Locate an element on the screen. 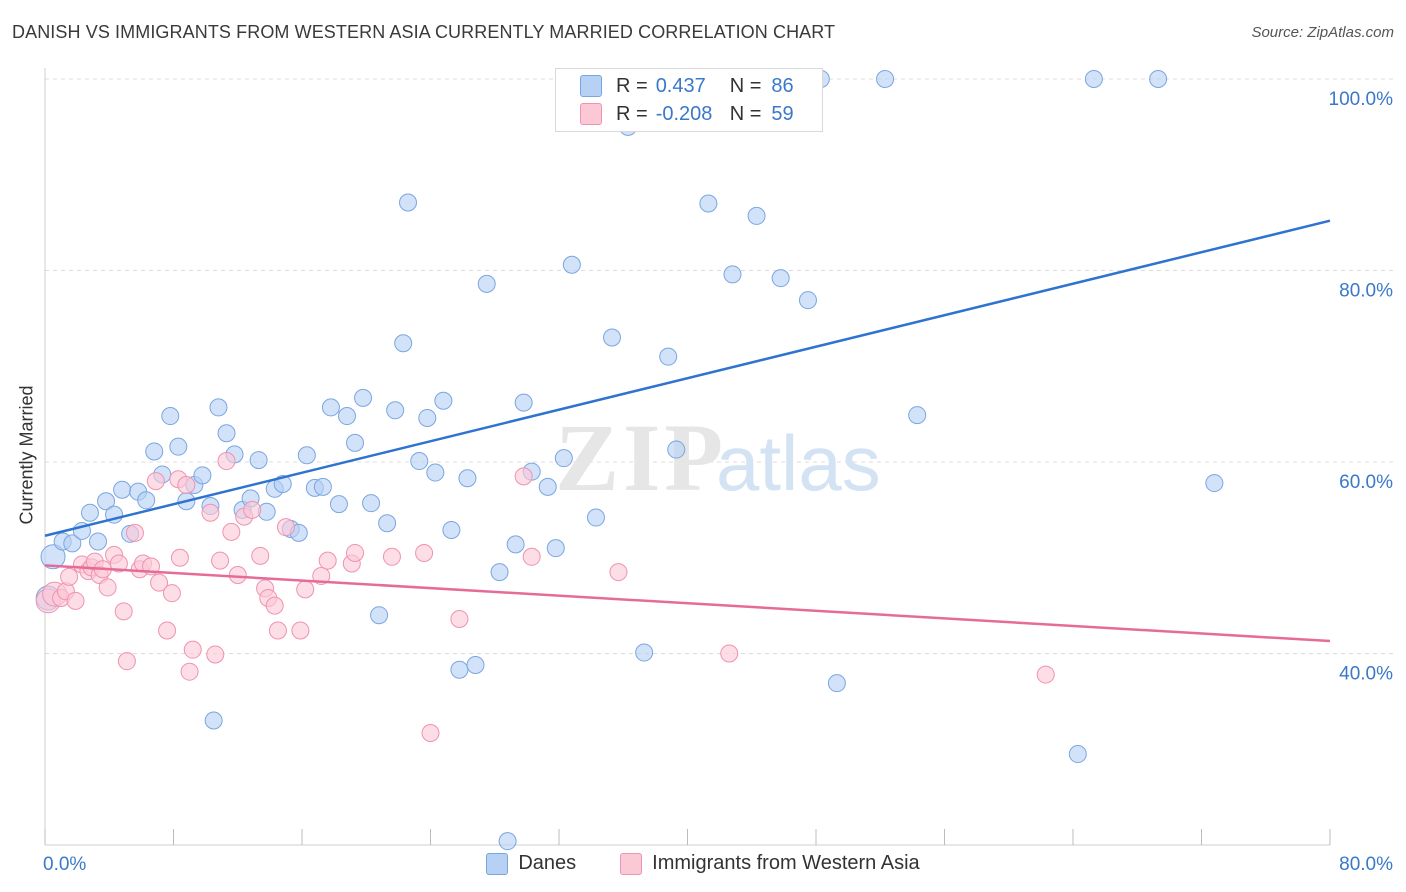 This screenshot has width=1406, height=892. x-tick-label: 80.0% is located at coordinates (1366, 864).